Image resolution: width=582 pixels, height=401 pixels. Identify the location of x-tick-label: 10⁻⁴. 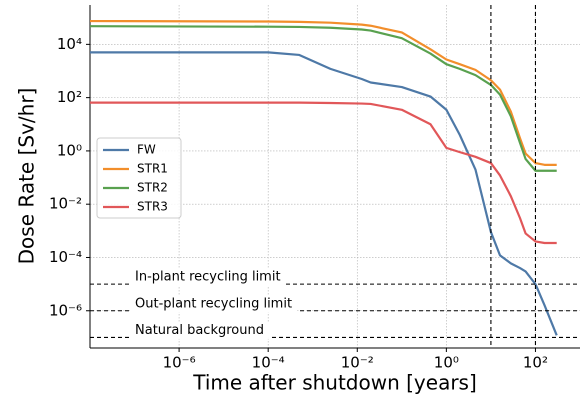
(268, 363).